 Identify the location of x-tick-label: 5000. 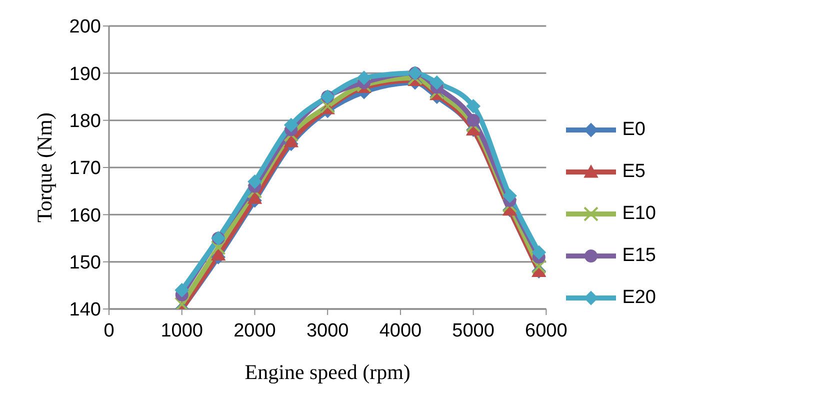
(473, 331).